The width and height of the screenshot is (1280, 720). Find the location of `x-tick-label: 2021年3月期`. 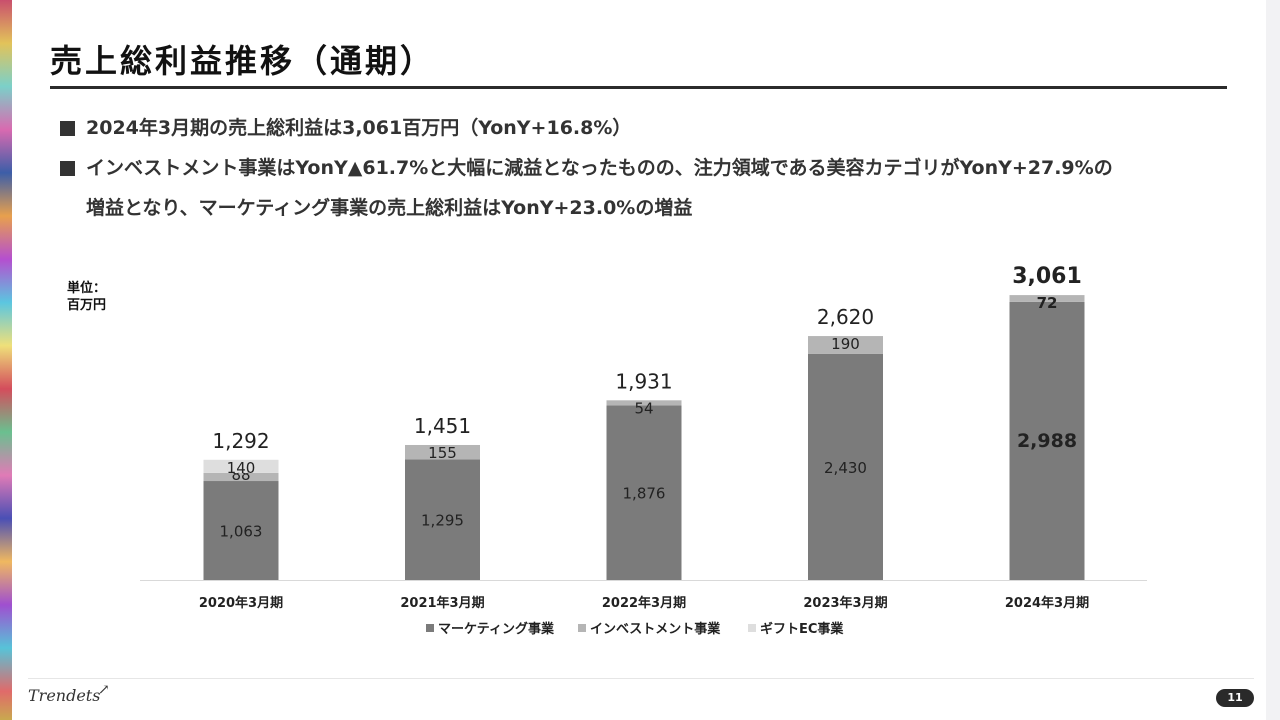

x-tick-label: 2021年3月期 is located at coordinates (442, 603).